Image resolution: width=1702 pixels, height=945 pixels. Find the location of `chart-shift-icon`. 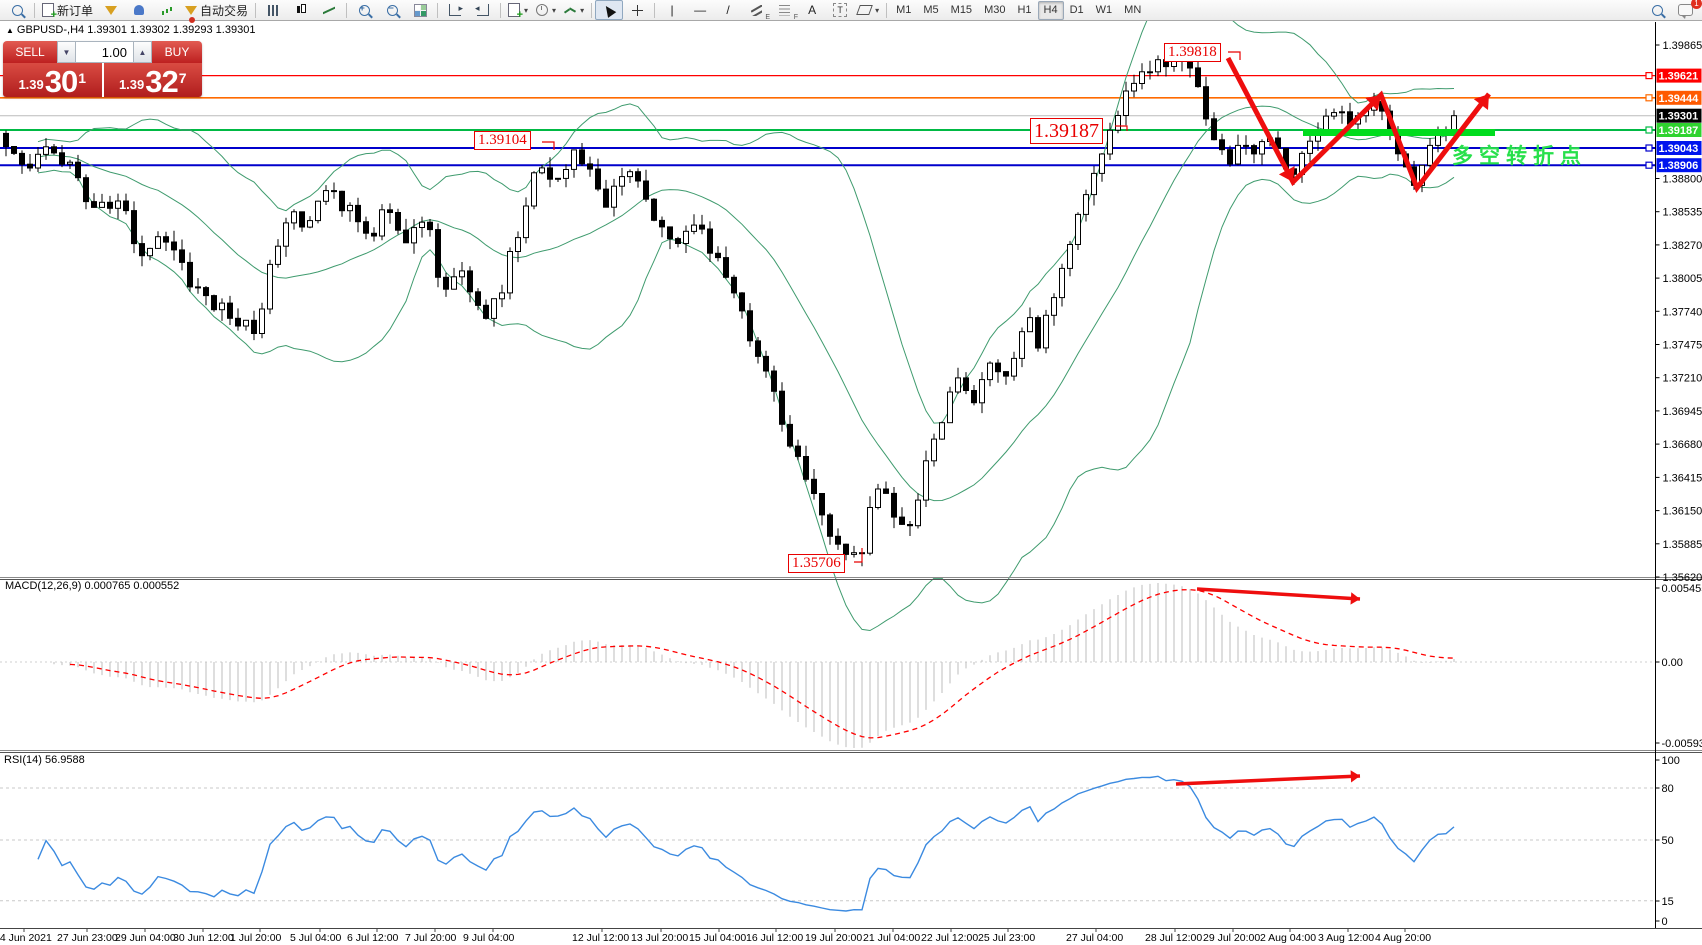

chart-shift-icon is located at coordinates (483, 10).